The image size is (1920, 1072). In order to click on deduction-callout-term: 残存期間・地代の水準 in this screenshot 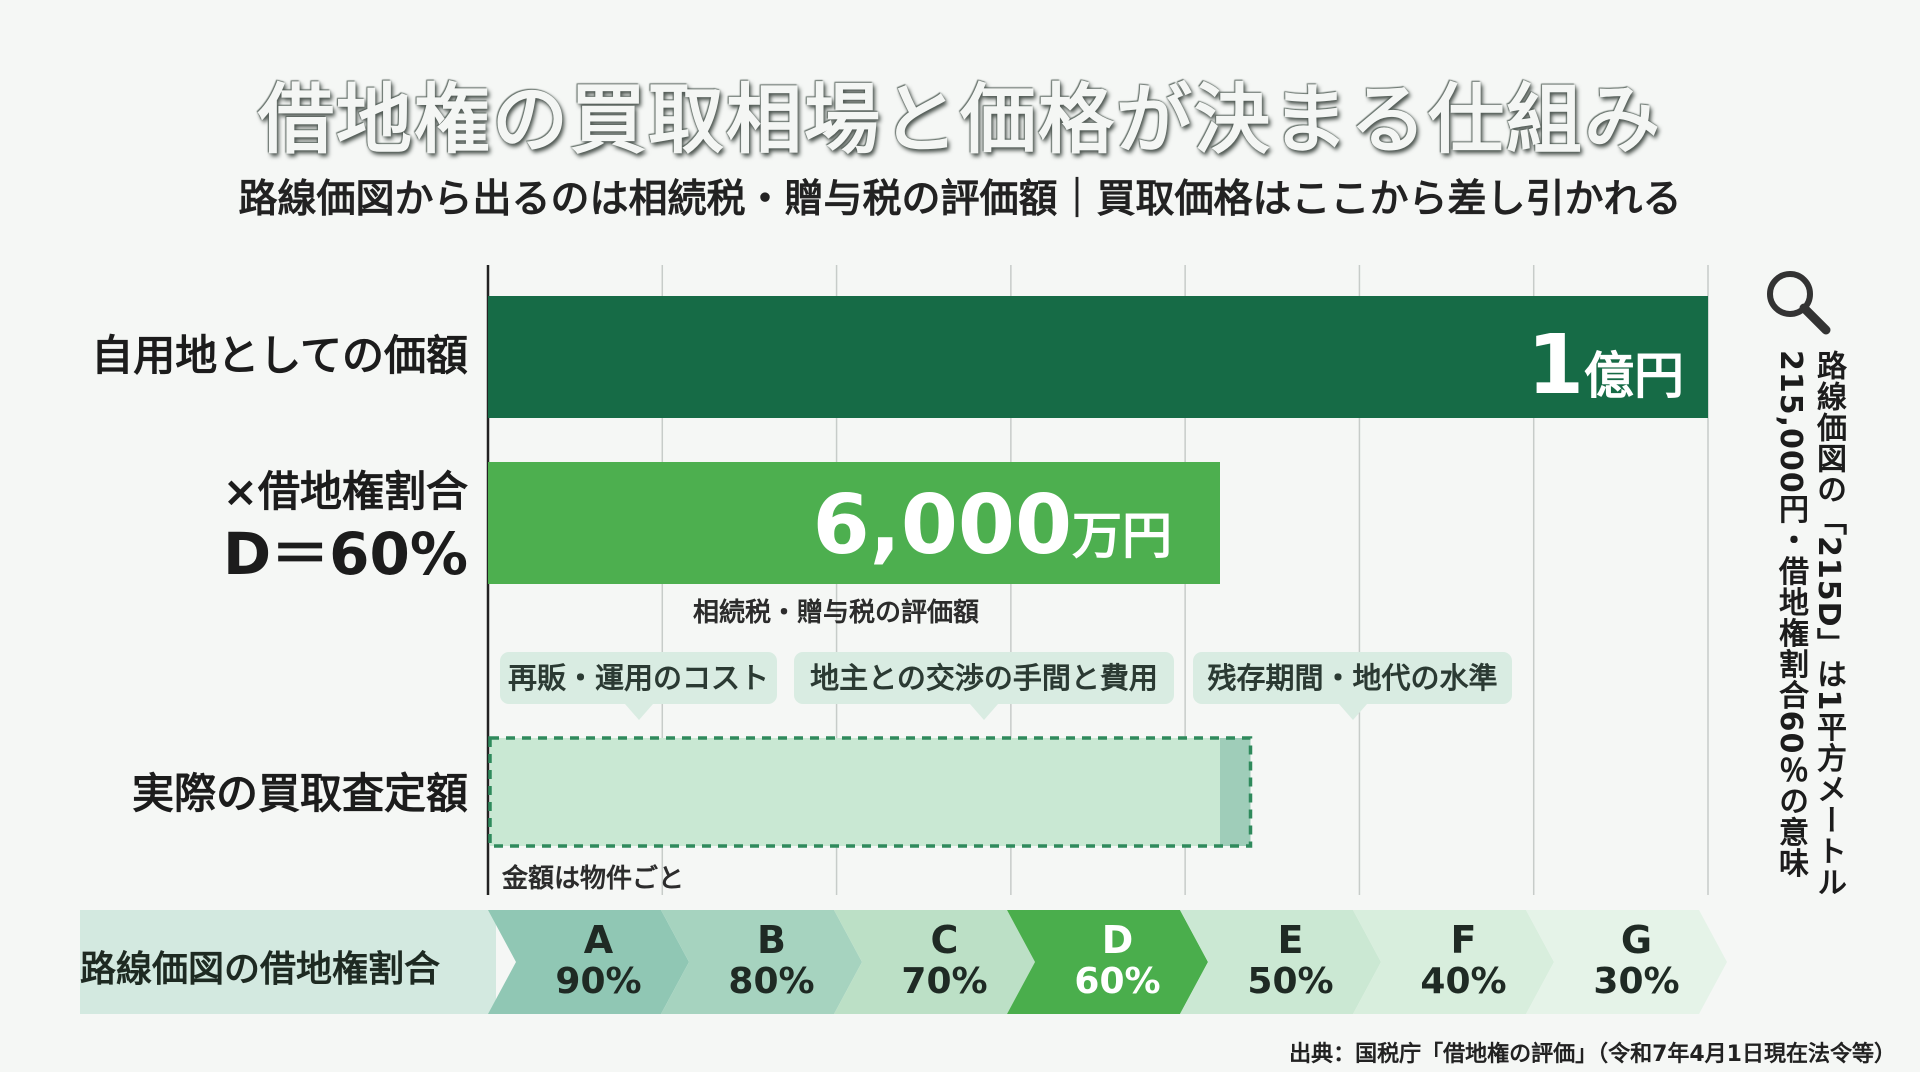, I will do `click(1352, 686)`.